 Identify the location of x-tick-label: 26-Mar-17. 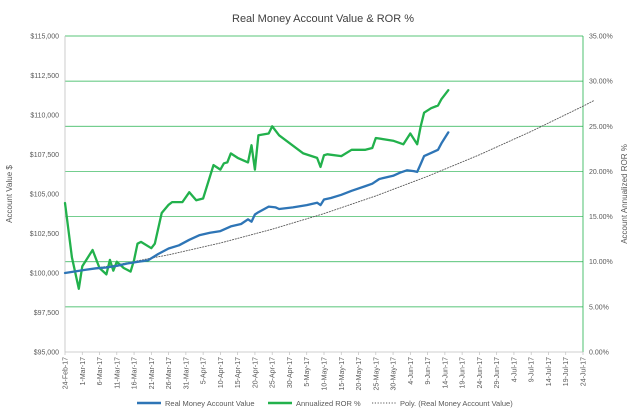
(169, 373).